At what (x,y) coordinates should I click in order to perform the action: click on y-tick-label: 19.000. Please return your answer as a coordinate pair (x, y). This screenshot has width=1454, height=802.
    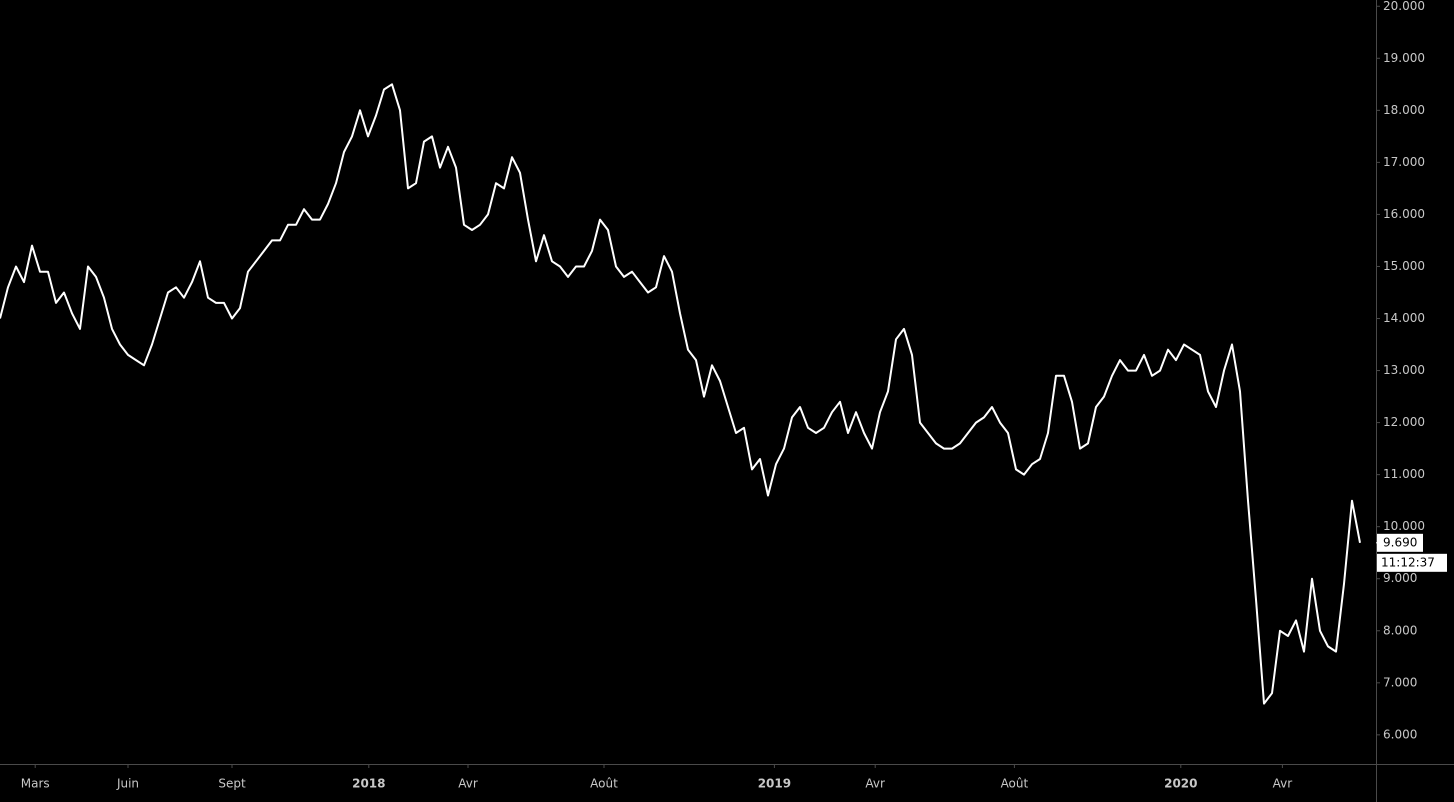
    Looking at the image, I should click on (1404, 58).